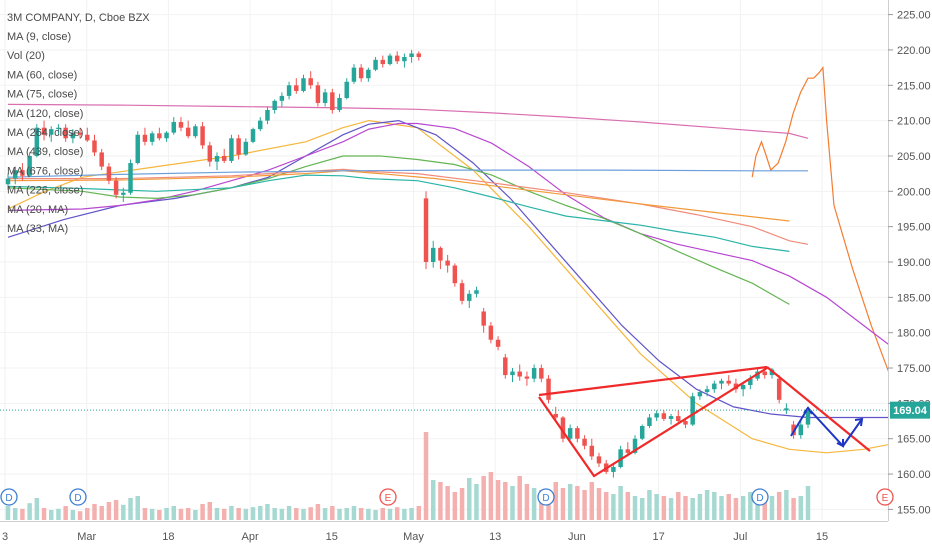  I want to click on time-tick-label: 13, so click(495, 537).